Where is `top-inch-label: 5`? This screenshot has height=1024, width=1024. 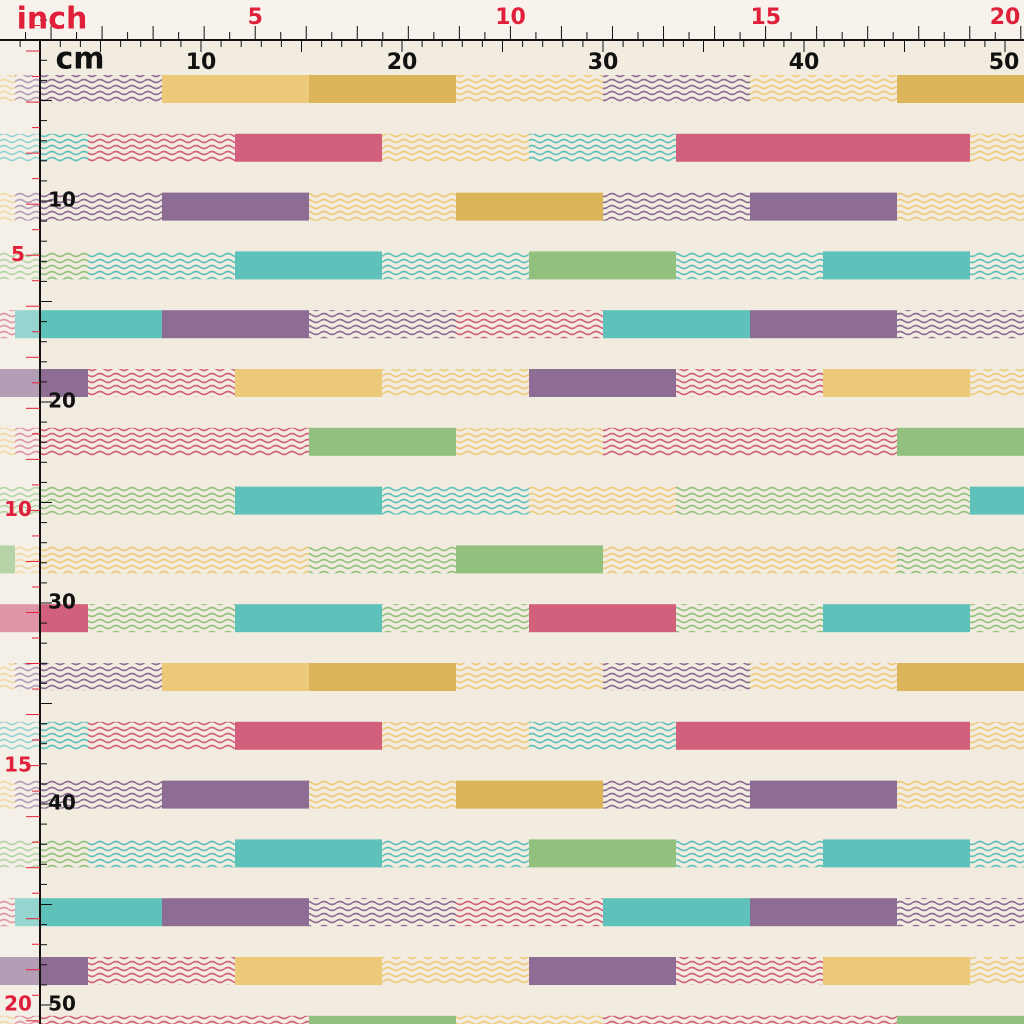 top-inch-label: 5 is located at coordinates (255, 17).